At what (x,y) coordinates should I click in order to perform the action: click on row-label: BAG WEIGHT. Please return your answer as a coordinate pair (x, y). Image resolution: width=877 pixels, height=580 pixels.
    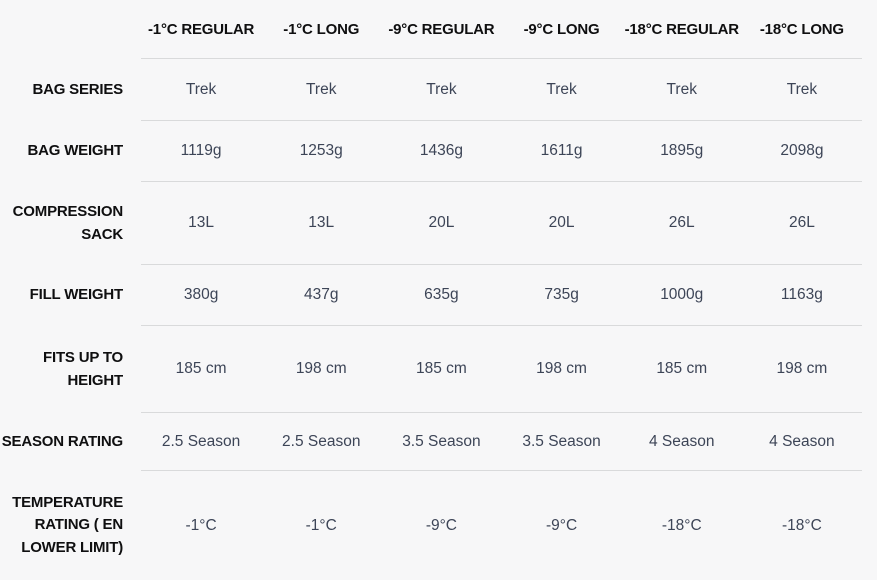
    Looking at the image, I should click on (75, 151).